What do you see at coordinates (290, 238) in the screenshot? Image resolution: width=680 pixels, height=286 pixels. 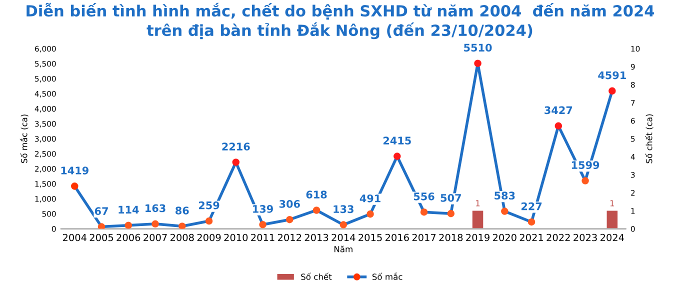 I see `x-tick-label: 2012` at bounding box center [290, 238].